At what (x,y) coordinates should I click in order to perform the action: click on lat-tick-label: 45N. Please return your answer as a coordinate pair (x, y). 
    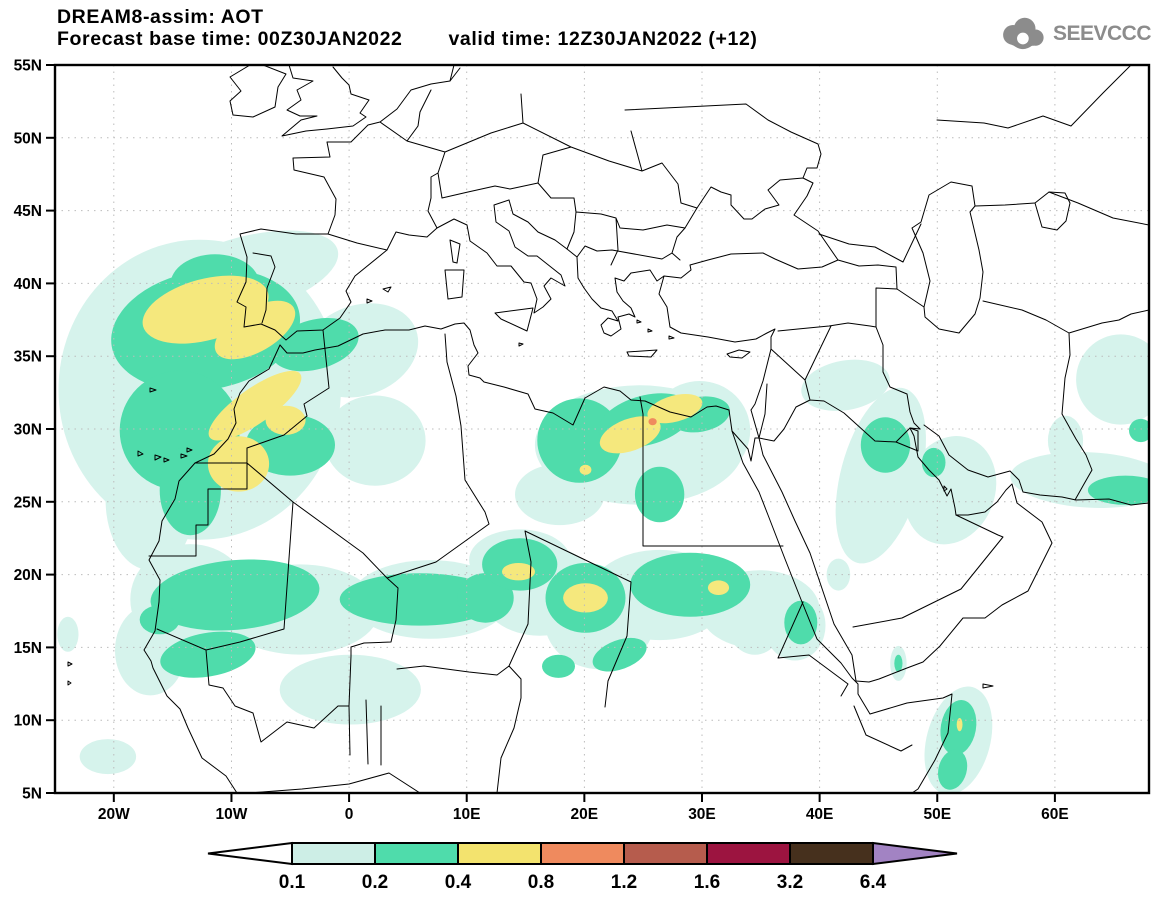
    Looking at the image, I should click on (28, 211).